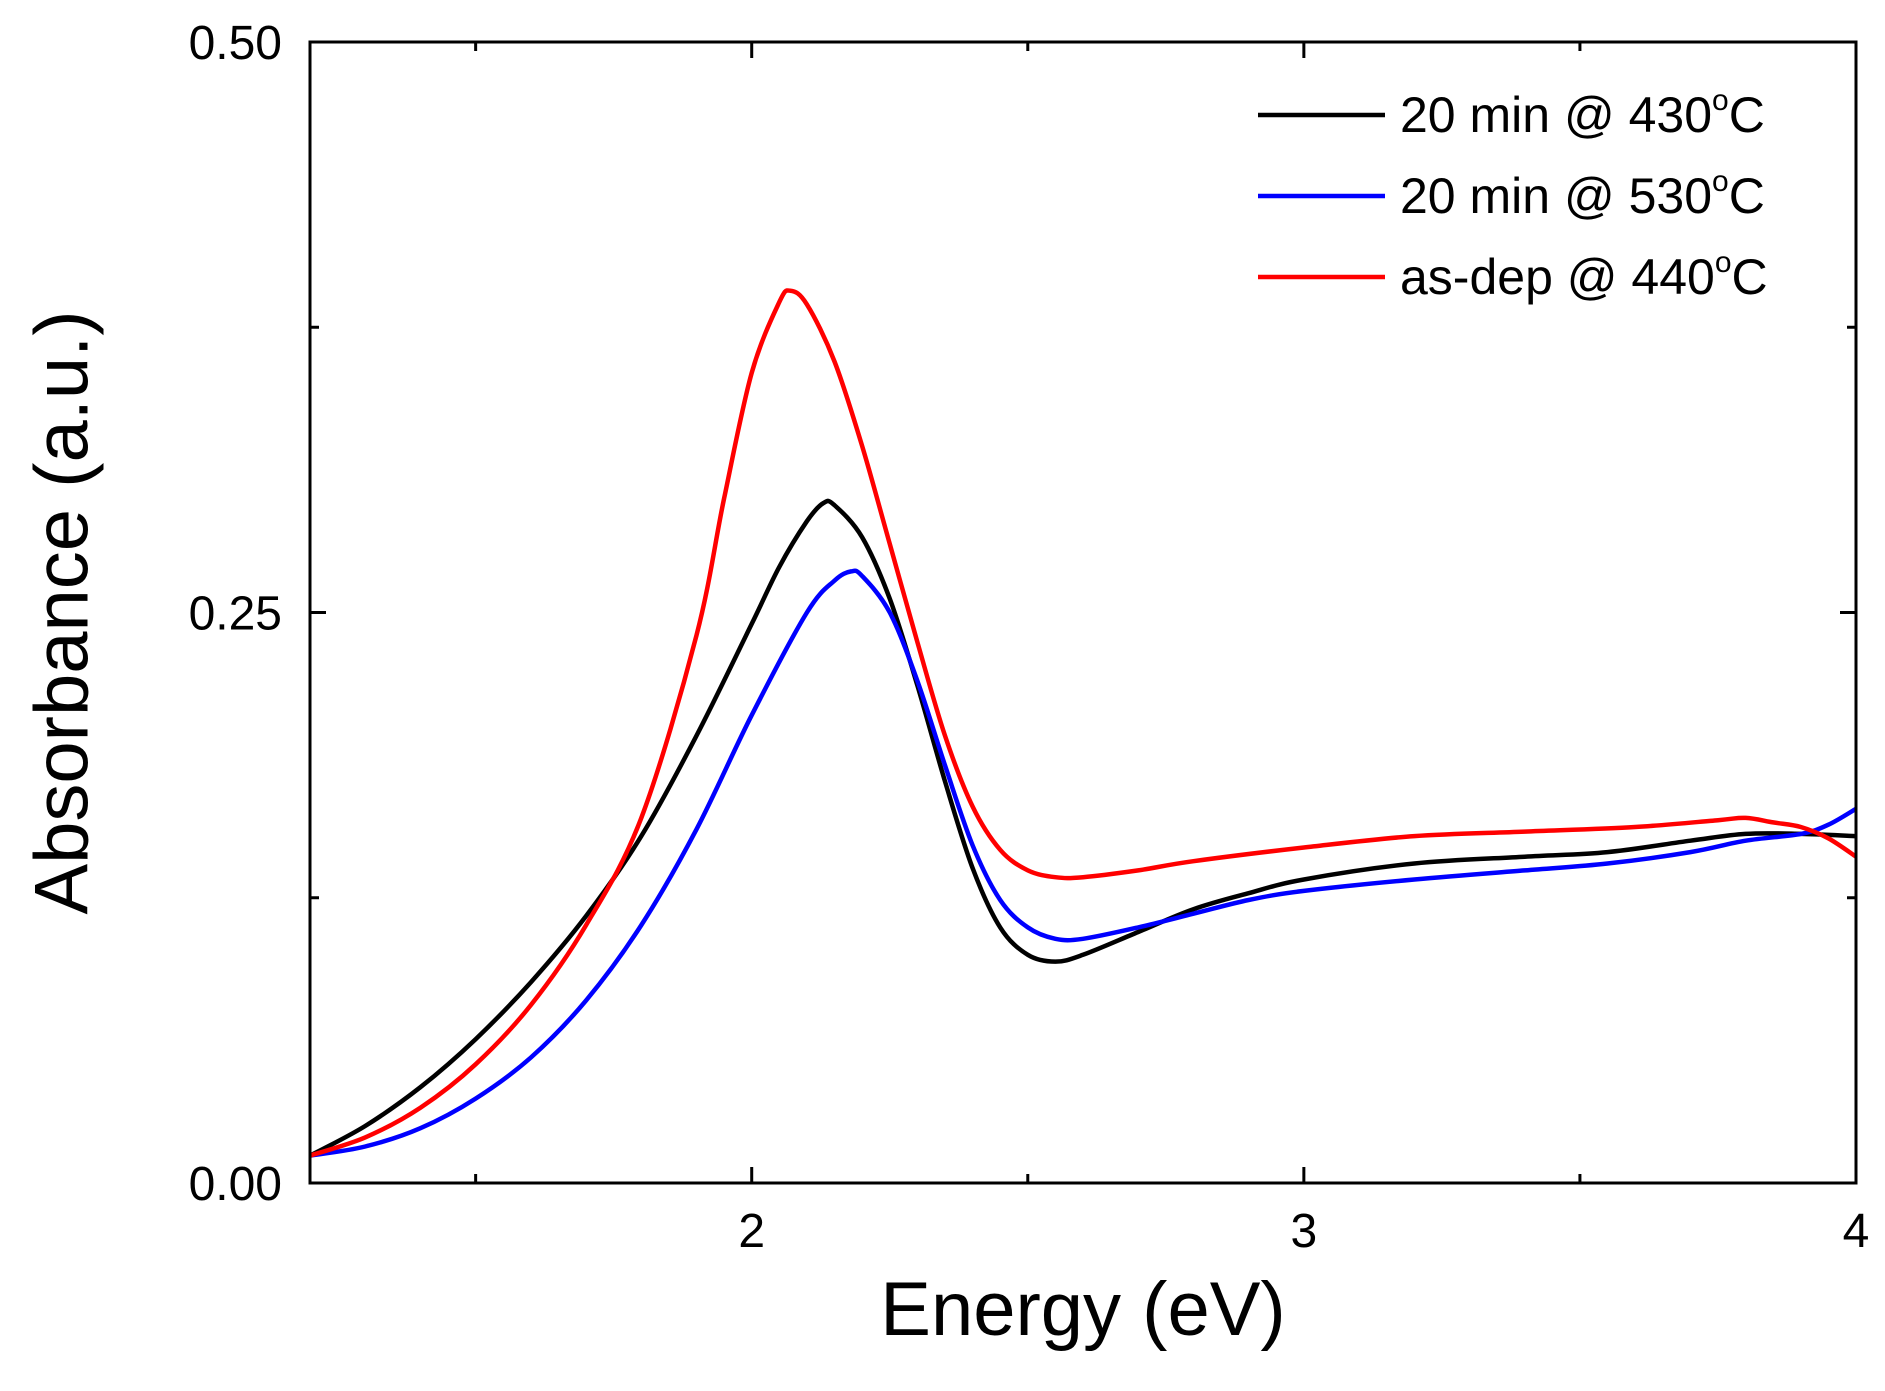 This screenshot has width=1885, height=1391. What do you see at coordinates (1557, 277) in the screenshot?
I see `legend-label-text: as-dep @ 440` at bounding box center [1557, 277].